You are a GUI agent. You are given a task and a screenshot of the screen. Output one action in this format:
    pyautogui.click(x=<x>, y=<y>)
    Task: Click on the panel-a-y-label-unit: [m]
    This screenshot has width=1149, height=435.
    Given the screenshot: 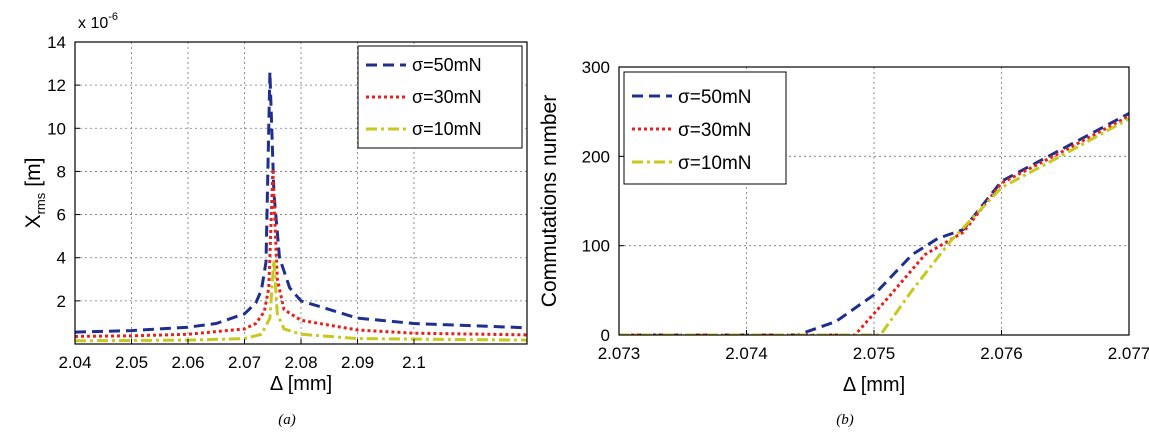 What is the action you would take?
    pyautogui.click(x=33, y=172)
    